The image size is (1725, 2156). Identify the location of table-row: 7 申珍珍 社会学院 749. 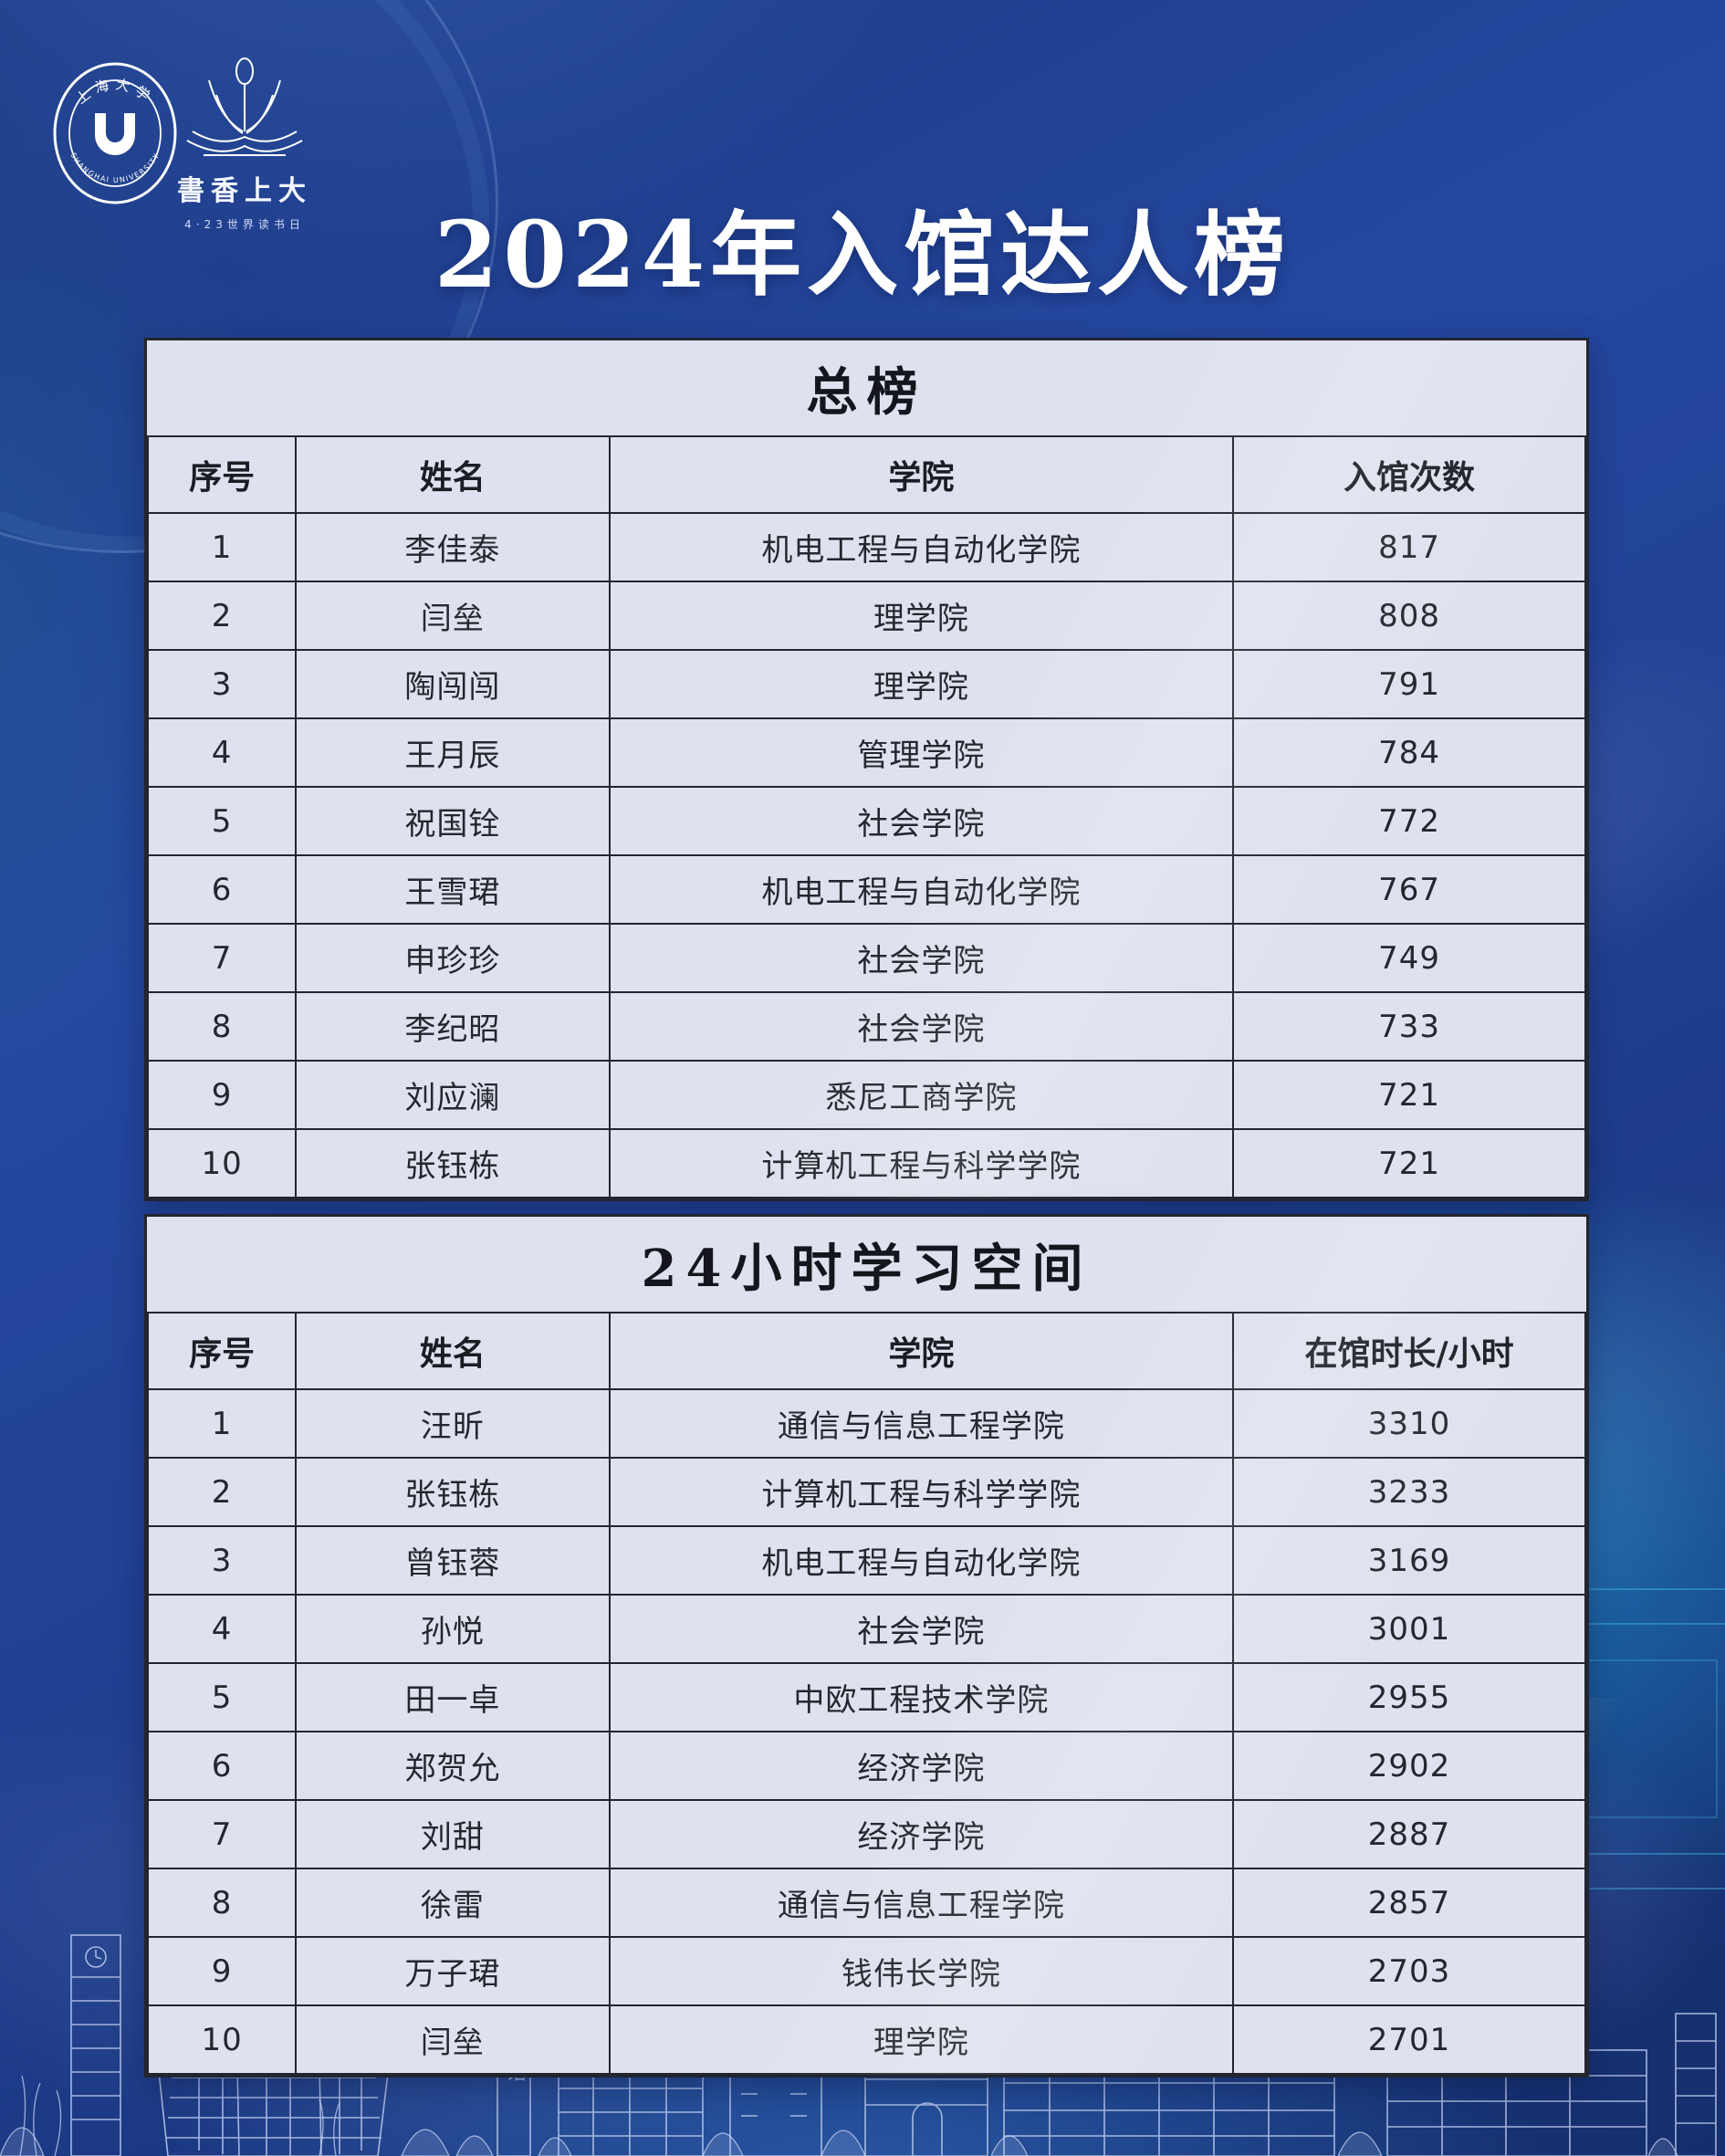
(866, 958).